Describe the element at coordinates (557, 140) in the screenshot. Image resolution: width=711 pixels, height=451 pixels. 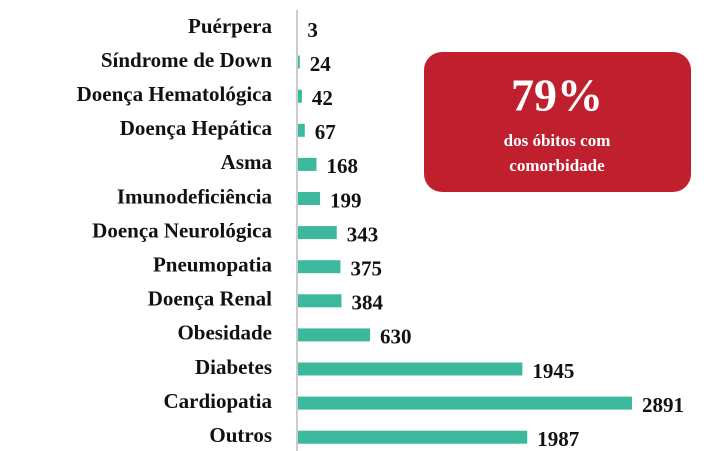
I see `callout-text: dos óbitos com` at that location.